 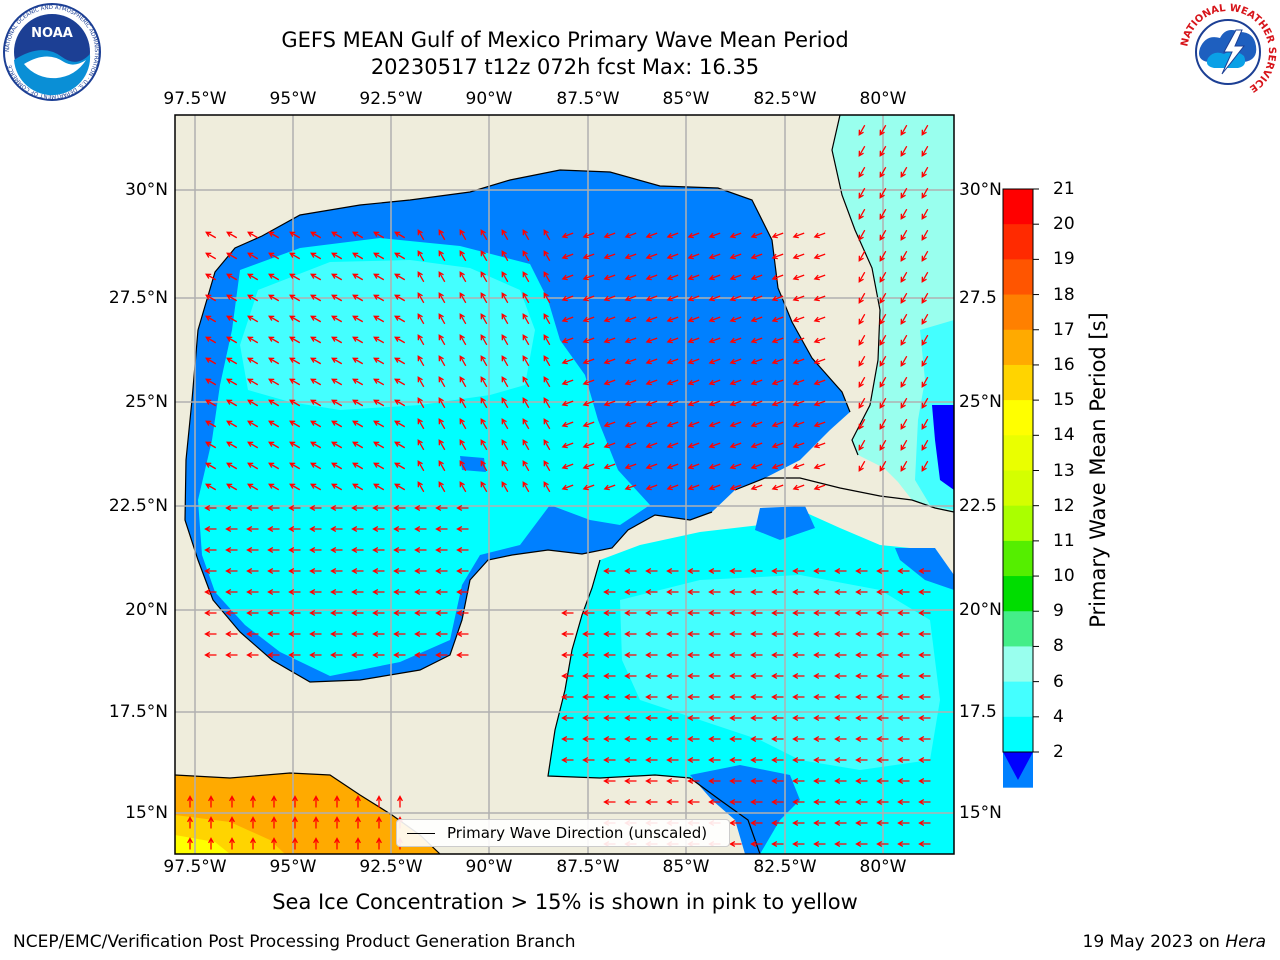 What do you see at coordinates (391, 99) in the screenshot?
I see `lon-label-top: 92.5°W` at bounding box center [391, 99].